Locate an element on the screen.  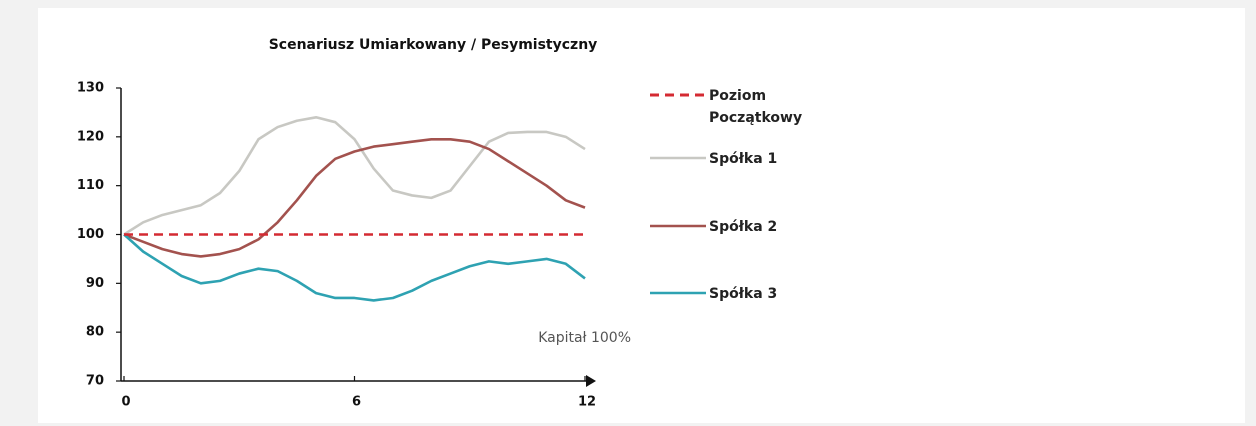
legend-item: Spółka 1 is located at coordinates (734, 159).